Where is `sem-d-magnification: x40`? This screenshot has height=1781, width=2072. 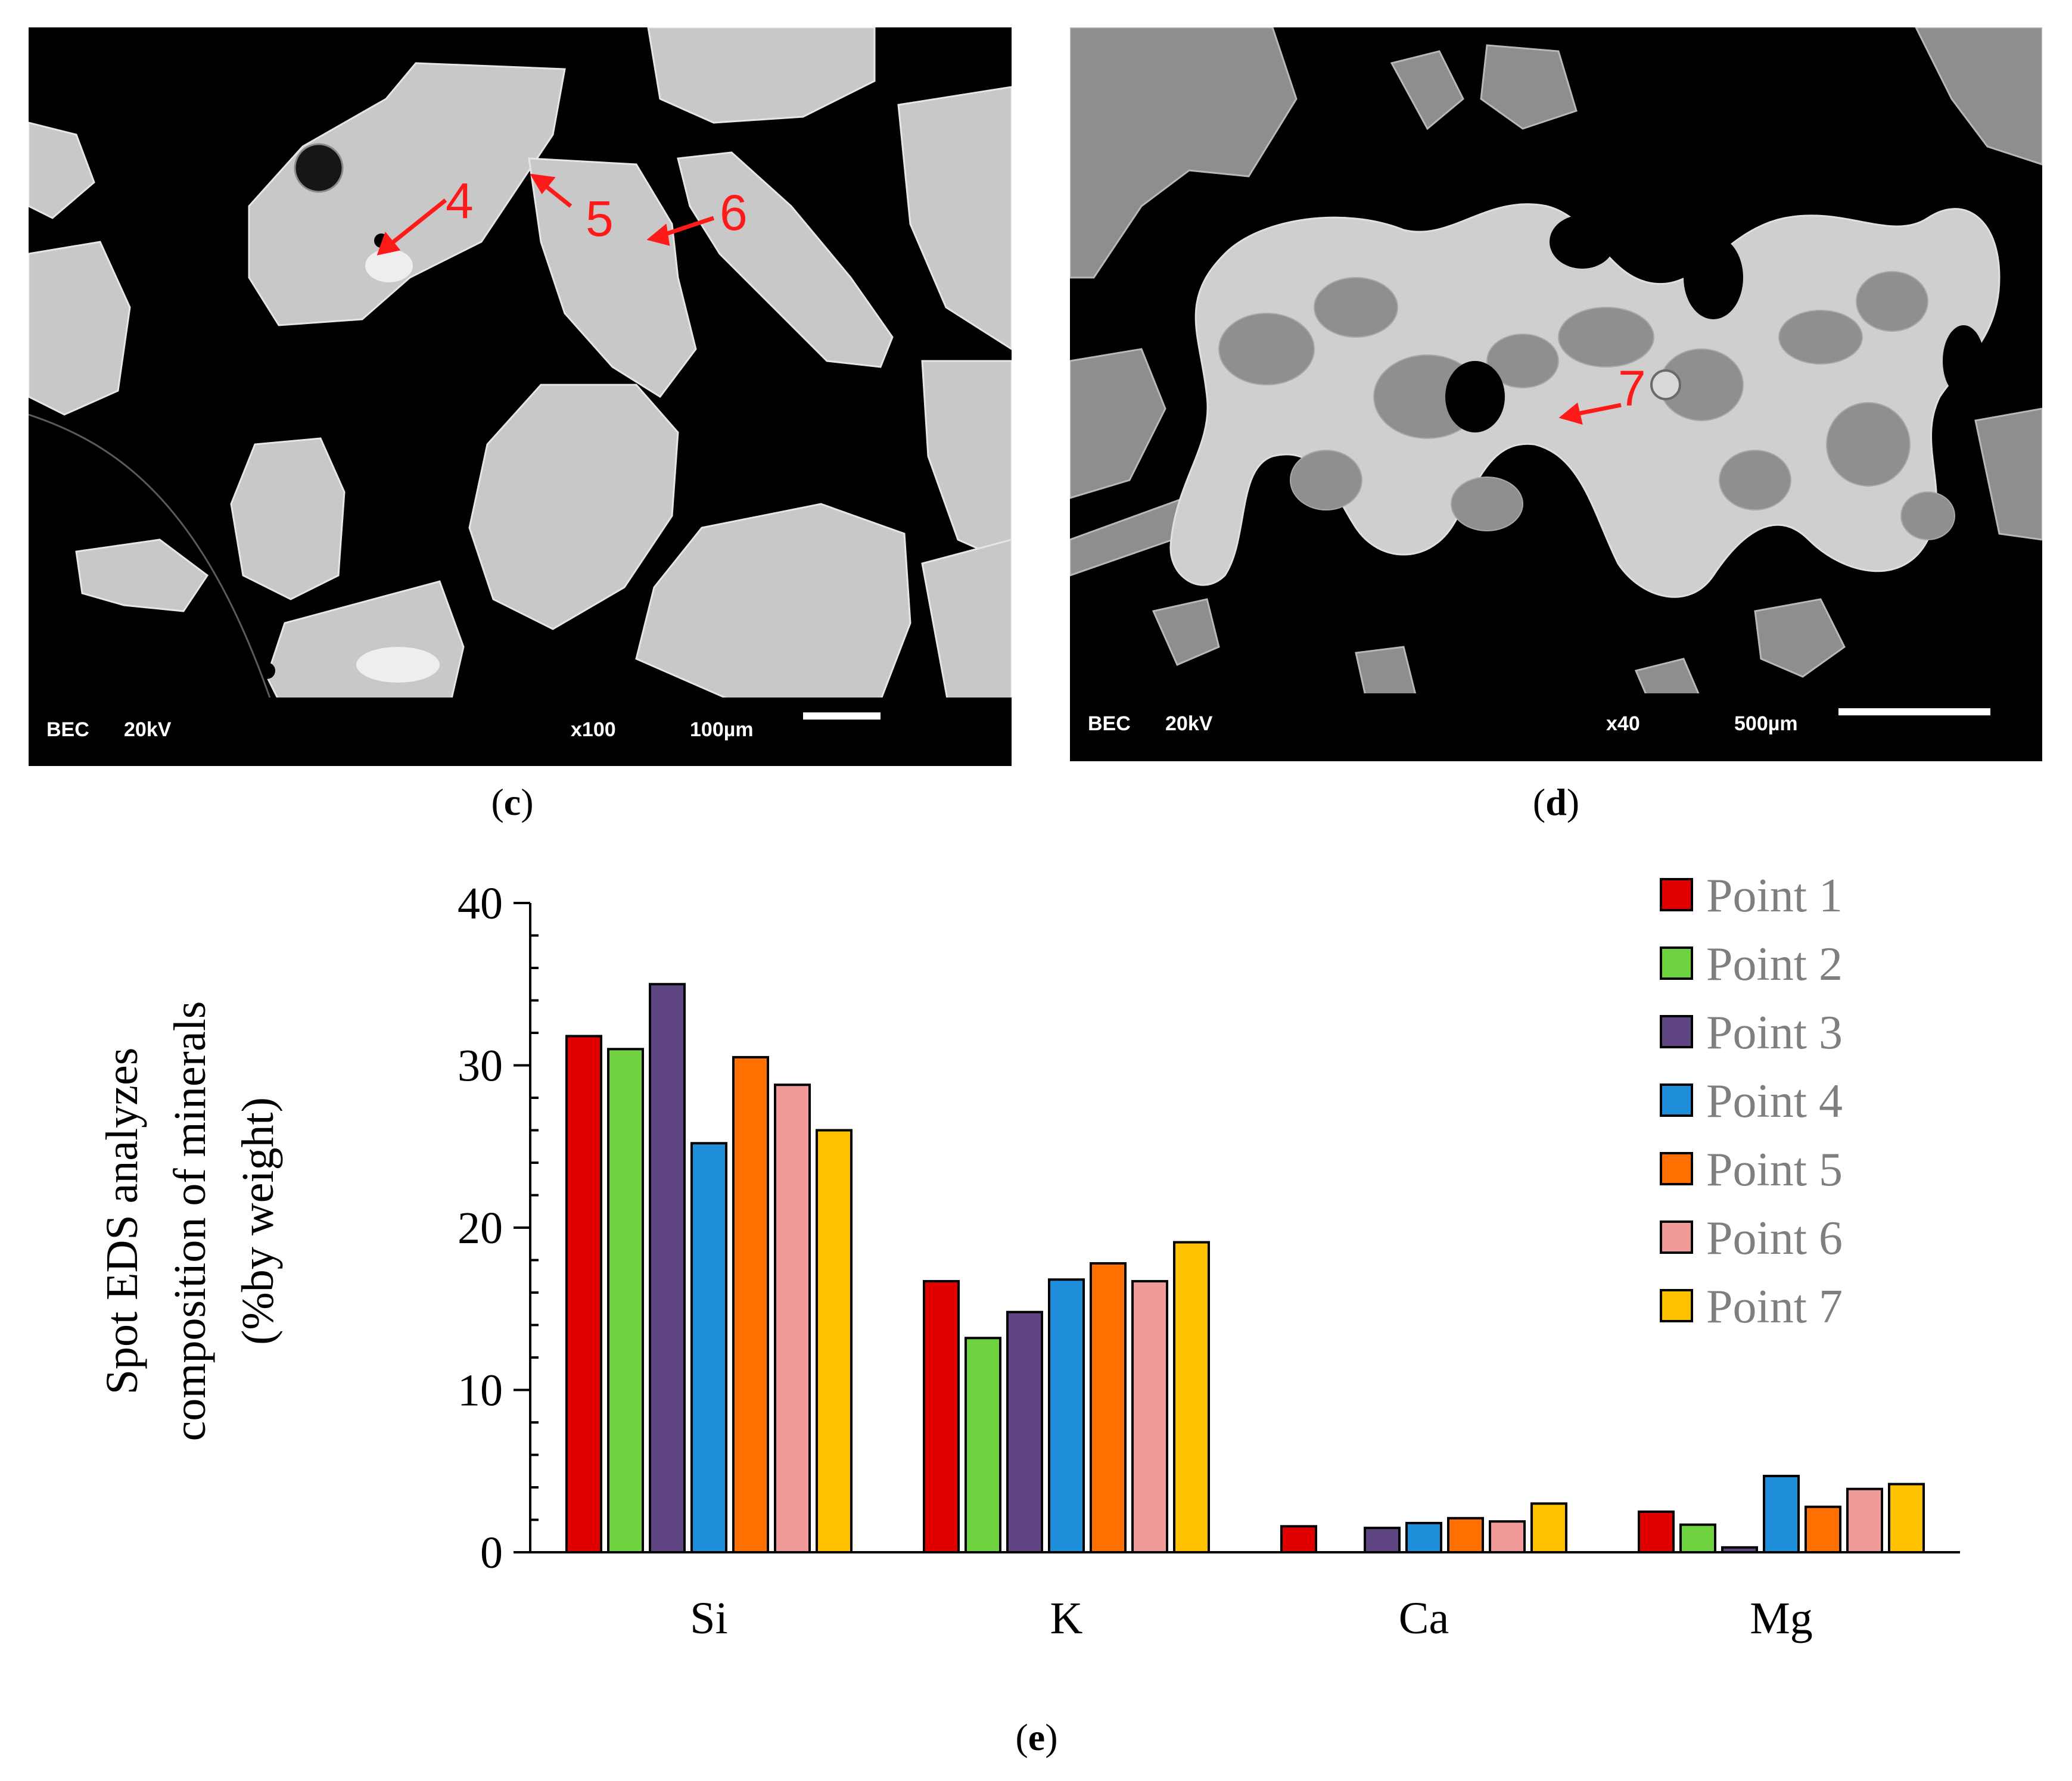
sem-d-magnification: x40 is located at coordinates (1623, 723).